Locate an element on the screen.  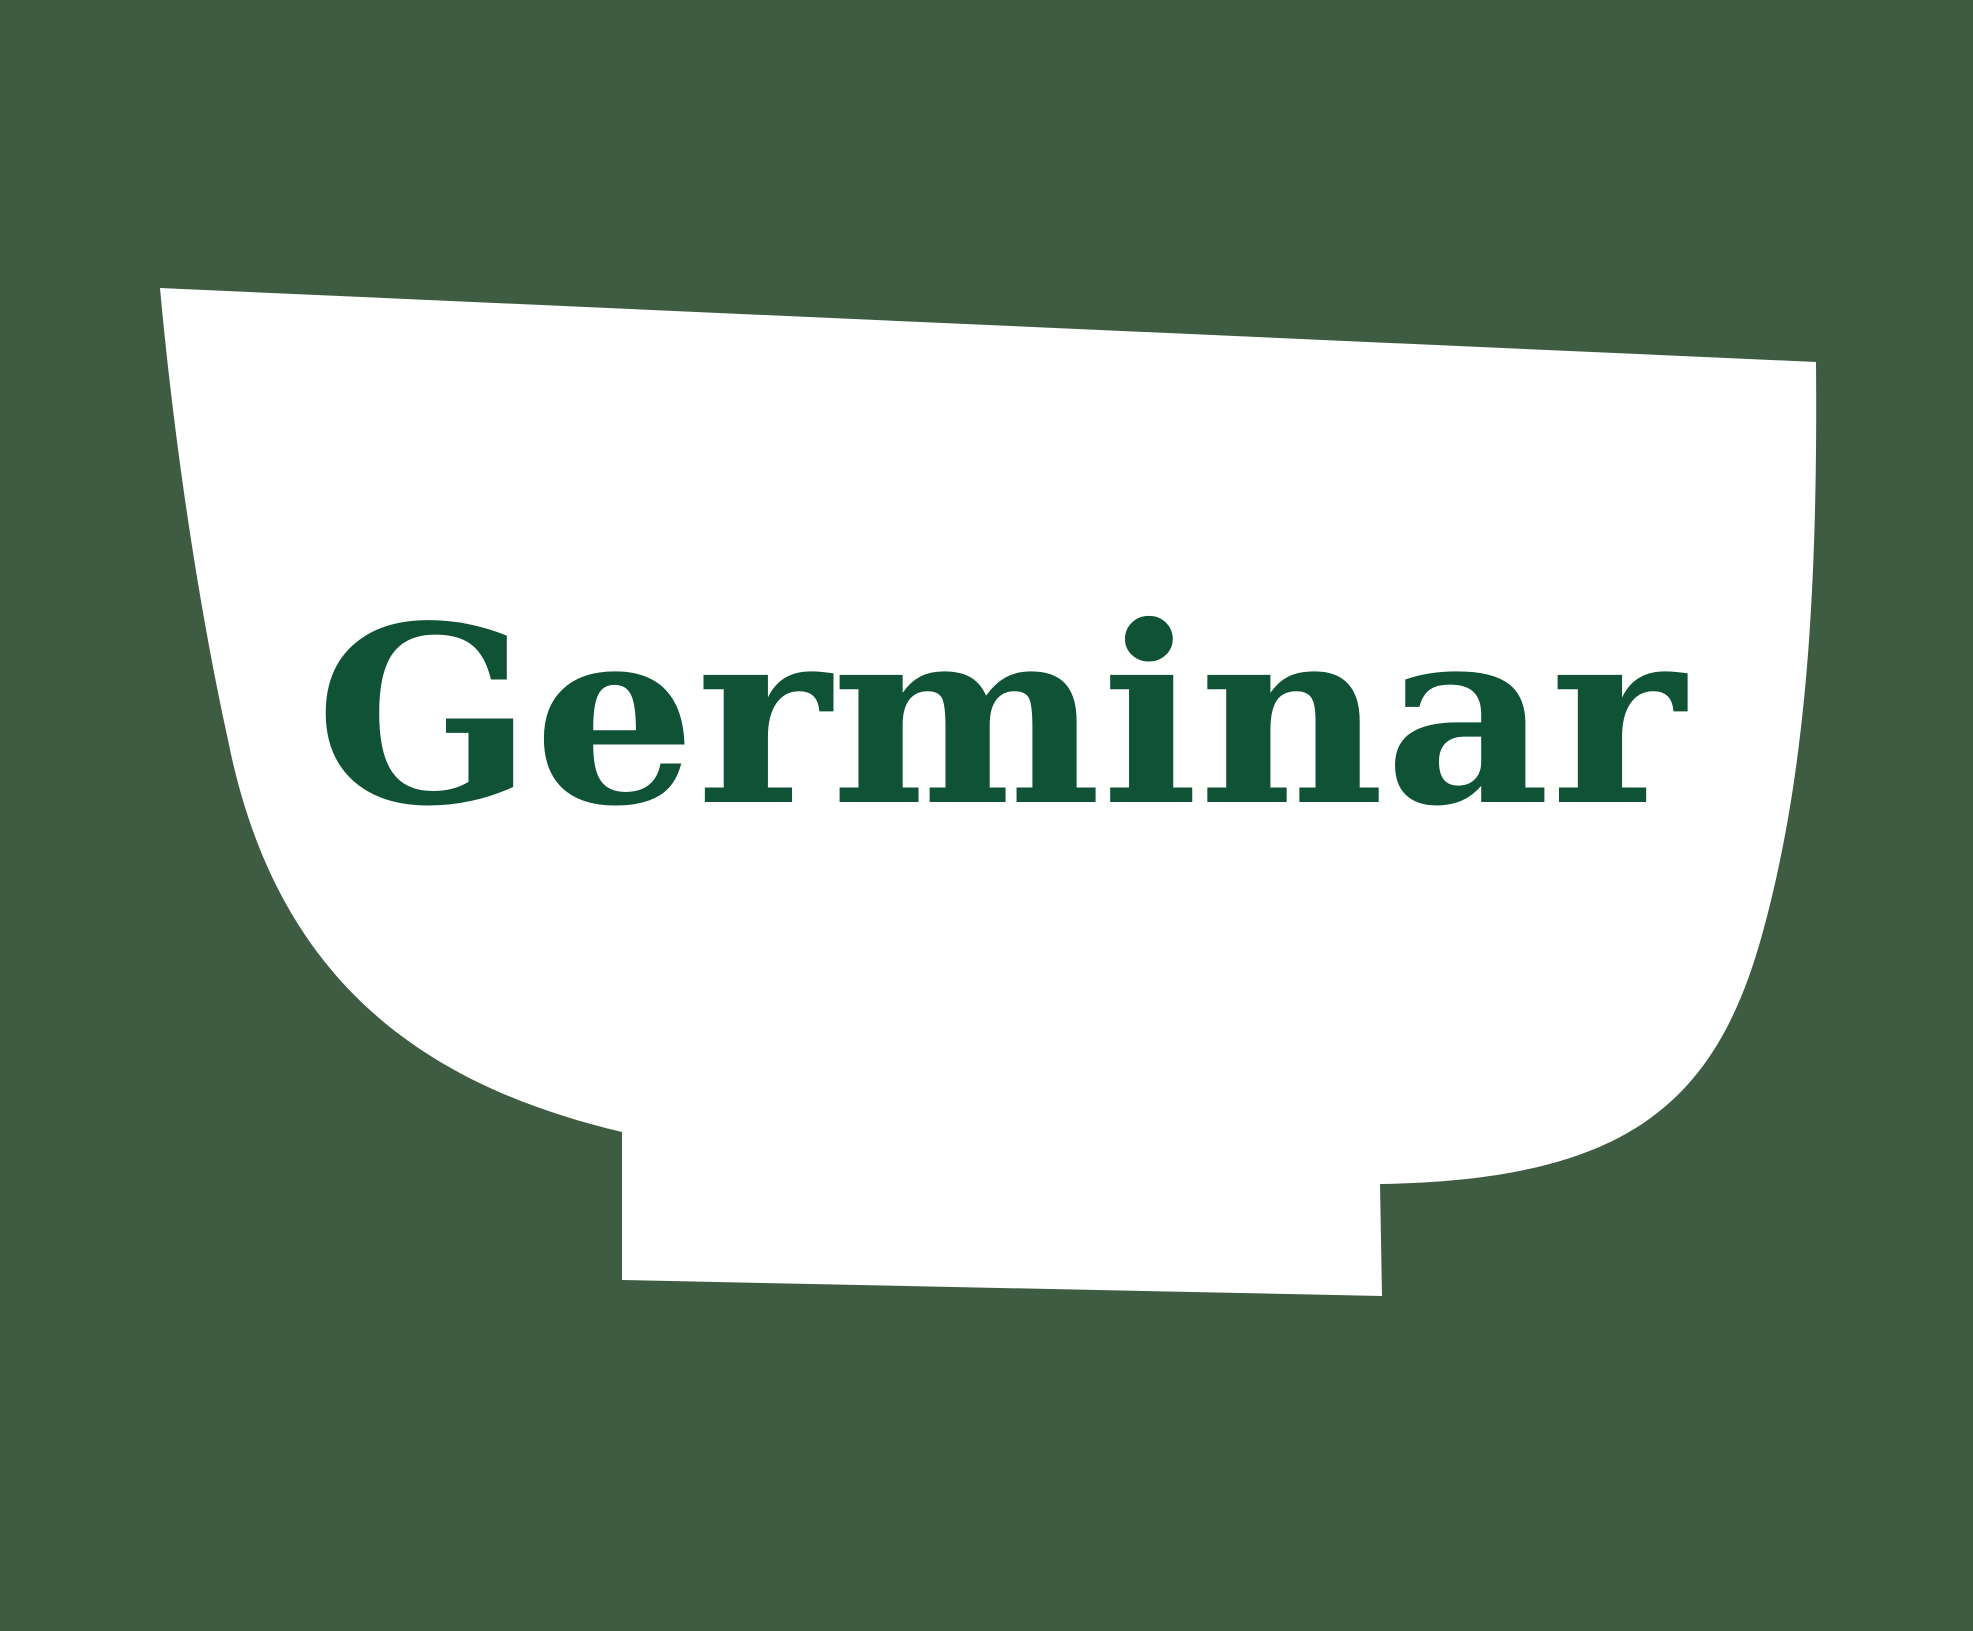
wordmark: Germinar is located at coordinates (1001, 716).